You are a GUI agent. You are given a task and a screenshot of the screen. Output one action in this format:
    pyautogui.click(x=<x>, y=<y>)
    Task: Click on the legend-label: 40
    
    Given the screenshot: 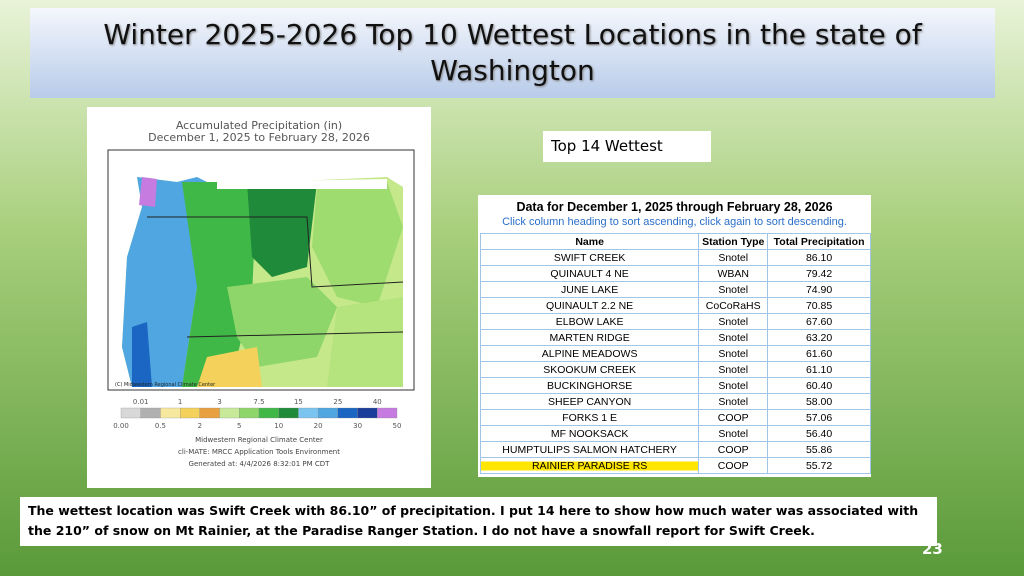 What is the action you would take?
    pyautogui.click(x=377, y=402)
    